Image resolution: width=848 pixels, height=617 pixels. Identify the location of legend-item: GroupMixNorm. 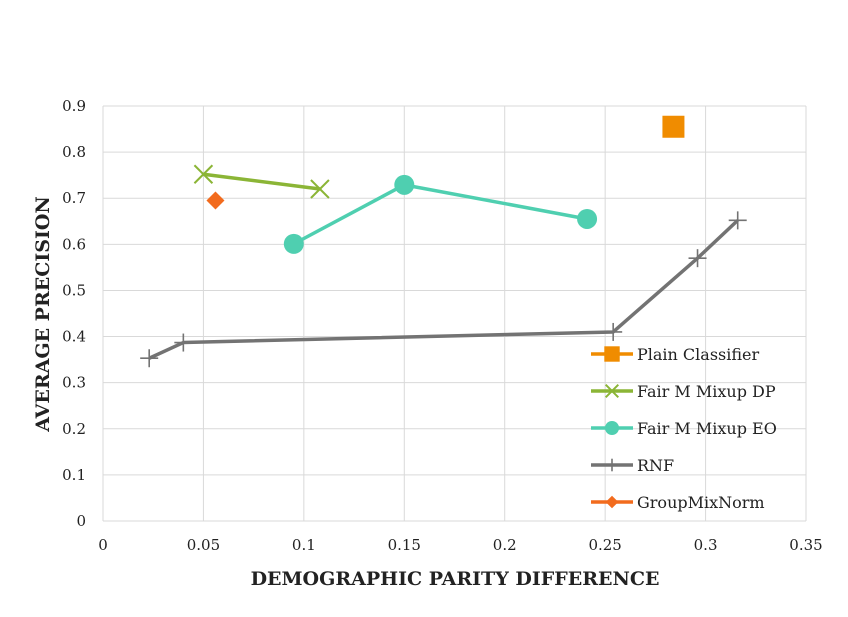
(678, 502).